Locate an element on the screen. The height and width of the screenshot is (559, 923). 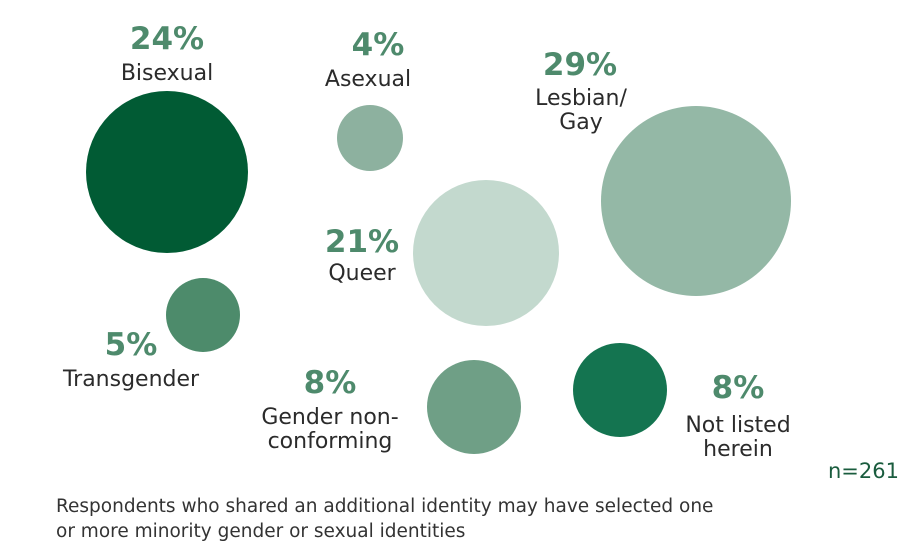
bubble-queer is located at coordinates (486, 253).